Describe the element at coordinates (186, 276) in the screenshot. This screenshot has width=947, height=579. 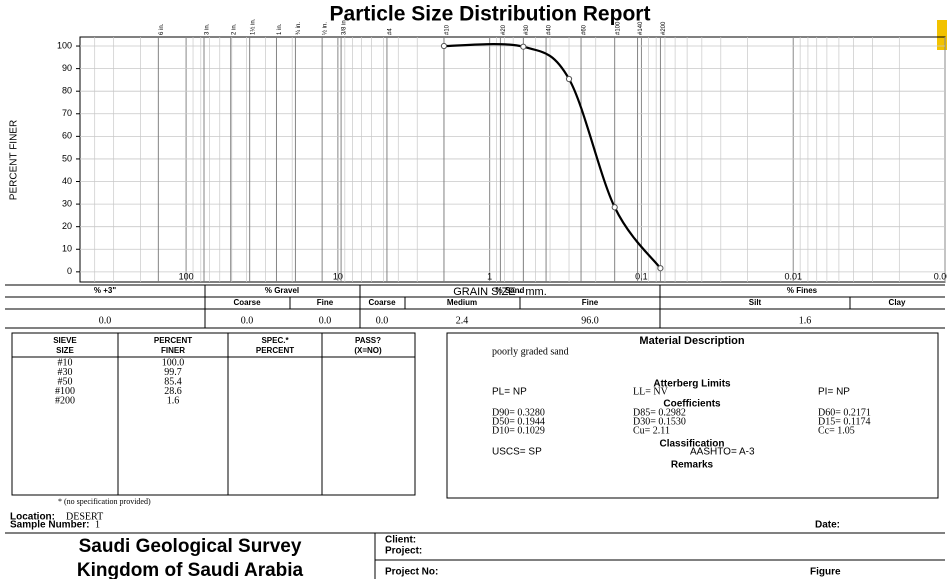
I see `x-tick-label: 100` at that location.